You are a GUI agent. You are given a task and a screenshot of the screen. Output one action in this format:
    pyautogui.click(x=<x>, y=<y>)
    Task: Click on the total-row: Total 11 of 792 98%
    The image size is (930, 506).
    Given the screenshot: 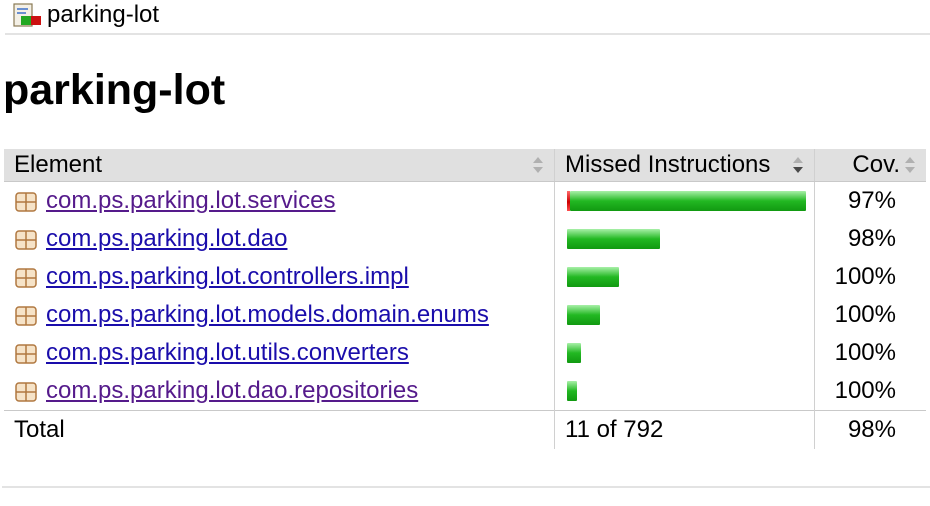 What is the action you would take?
    pyautogui.click(x=465, y=429)
    